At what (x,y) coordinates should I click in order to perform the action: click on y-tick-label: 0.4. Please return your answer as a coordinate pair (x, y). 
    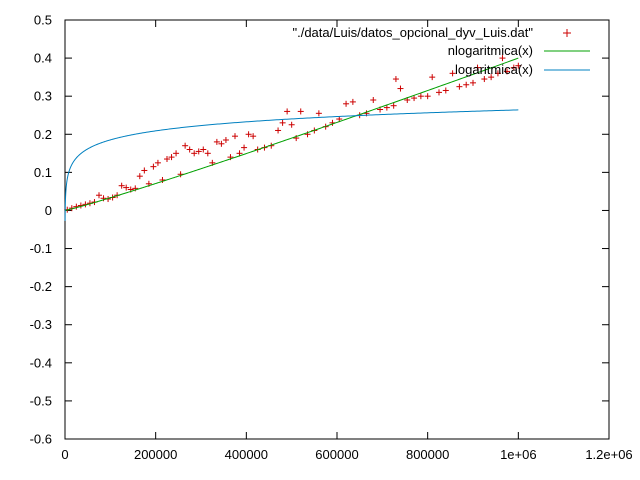
    Looking at the image, I should click on (43, 58).